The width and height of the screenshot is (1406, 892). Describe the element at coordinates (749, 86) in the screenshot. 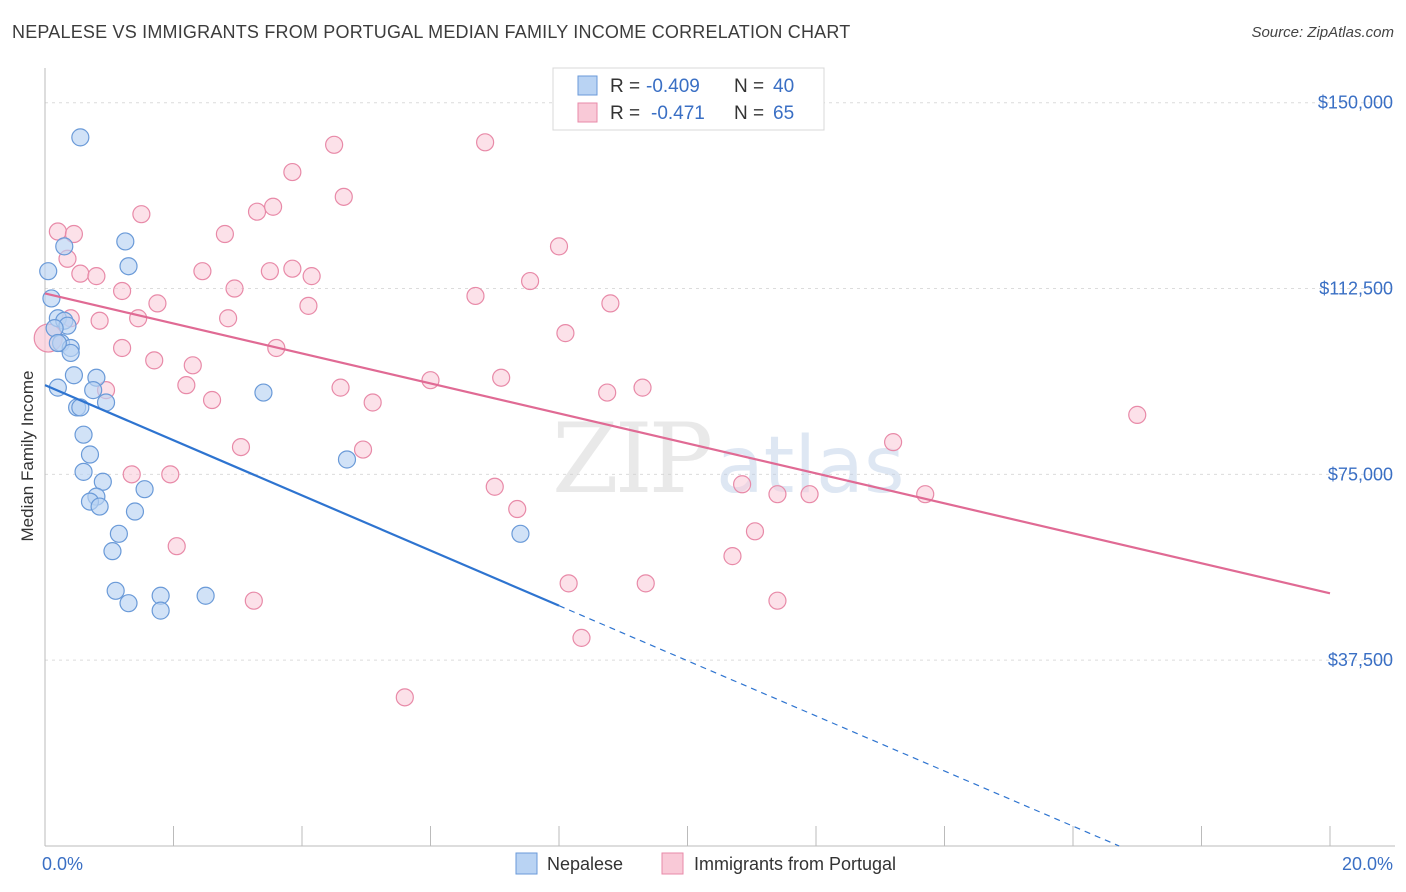

I see `legend-n-label-1: N =` at that location.